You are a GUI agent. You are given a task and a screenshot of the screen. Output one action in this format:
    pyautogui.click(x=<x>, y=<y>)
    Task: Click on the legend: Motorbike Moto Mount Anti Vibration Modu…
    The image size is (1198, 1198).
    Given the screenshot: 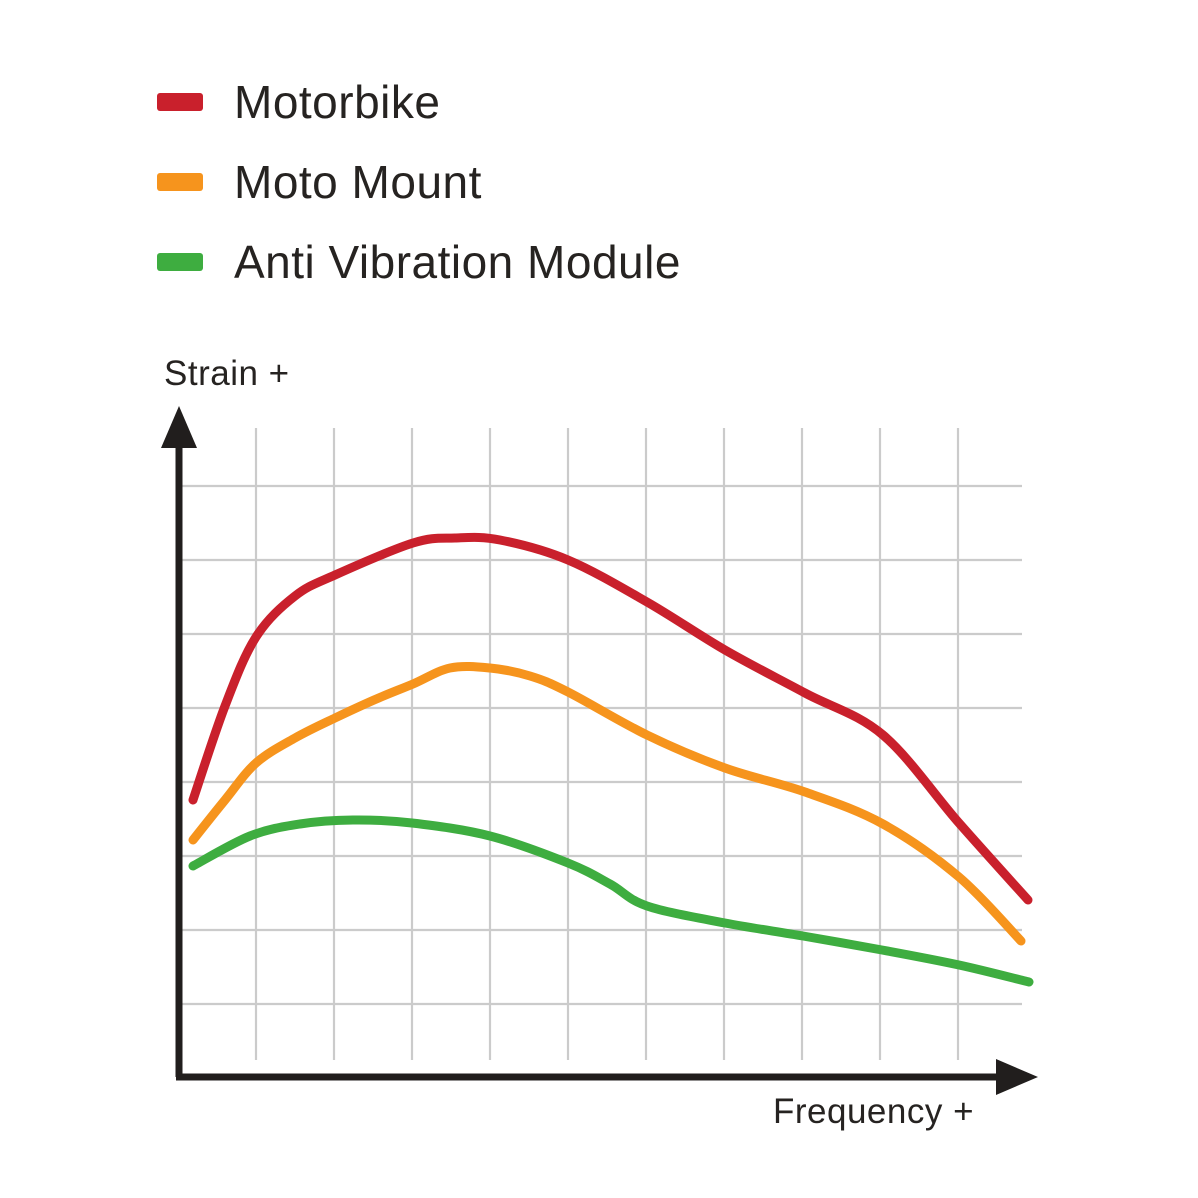 What is the action you would take?
    pyautogui.click(x=419, y=182)
    